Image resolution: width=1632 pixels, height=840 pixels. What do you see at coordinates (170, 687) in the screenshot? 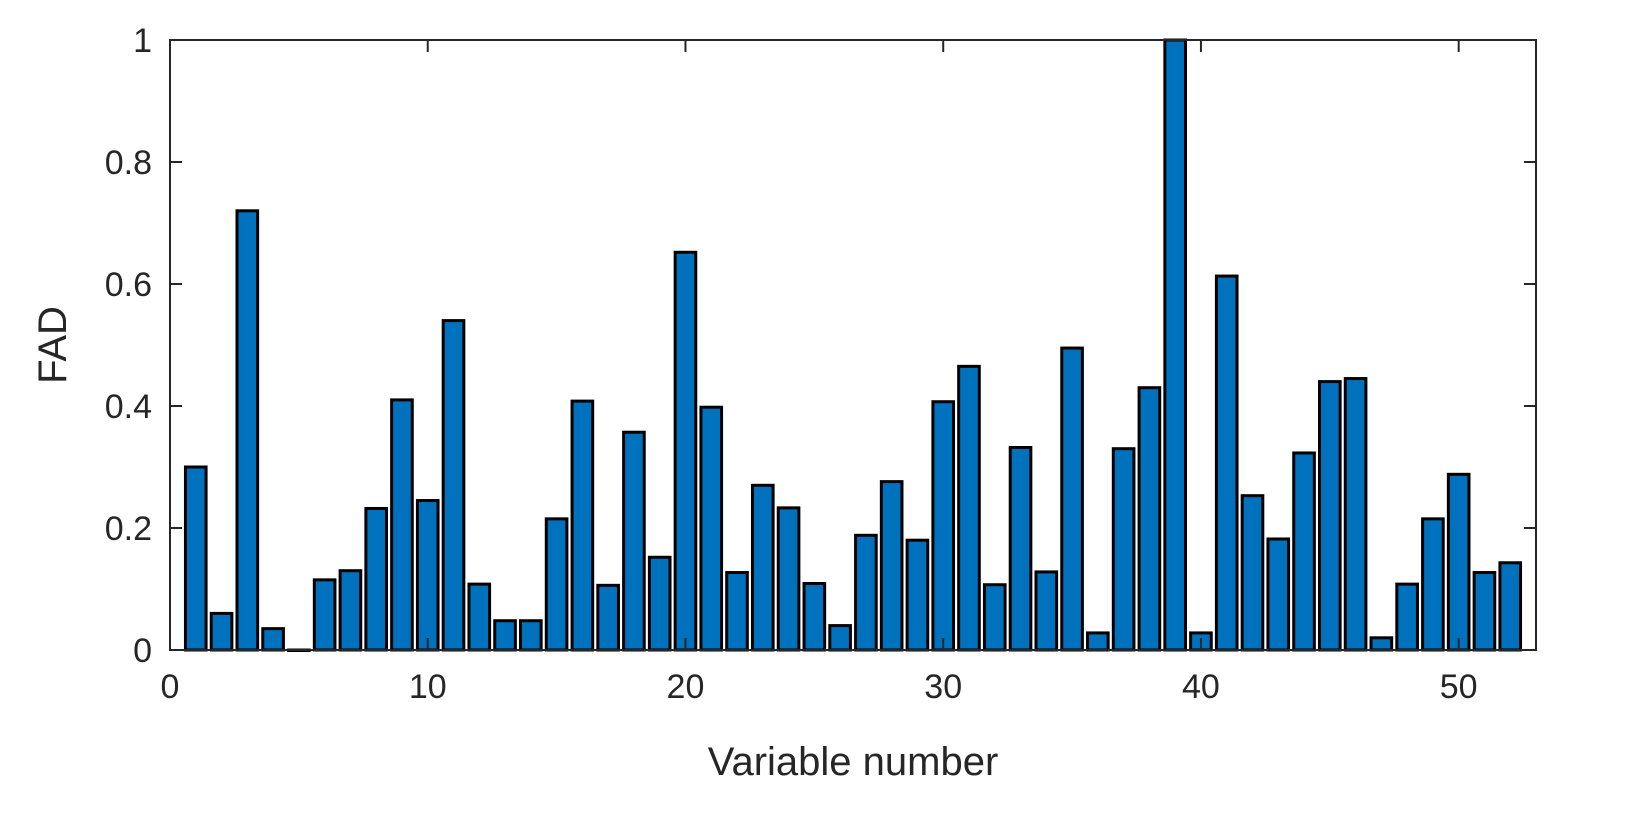
I see `x-tick-label: 0` at bounding box center [170, 687].